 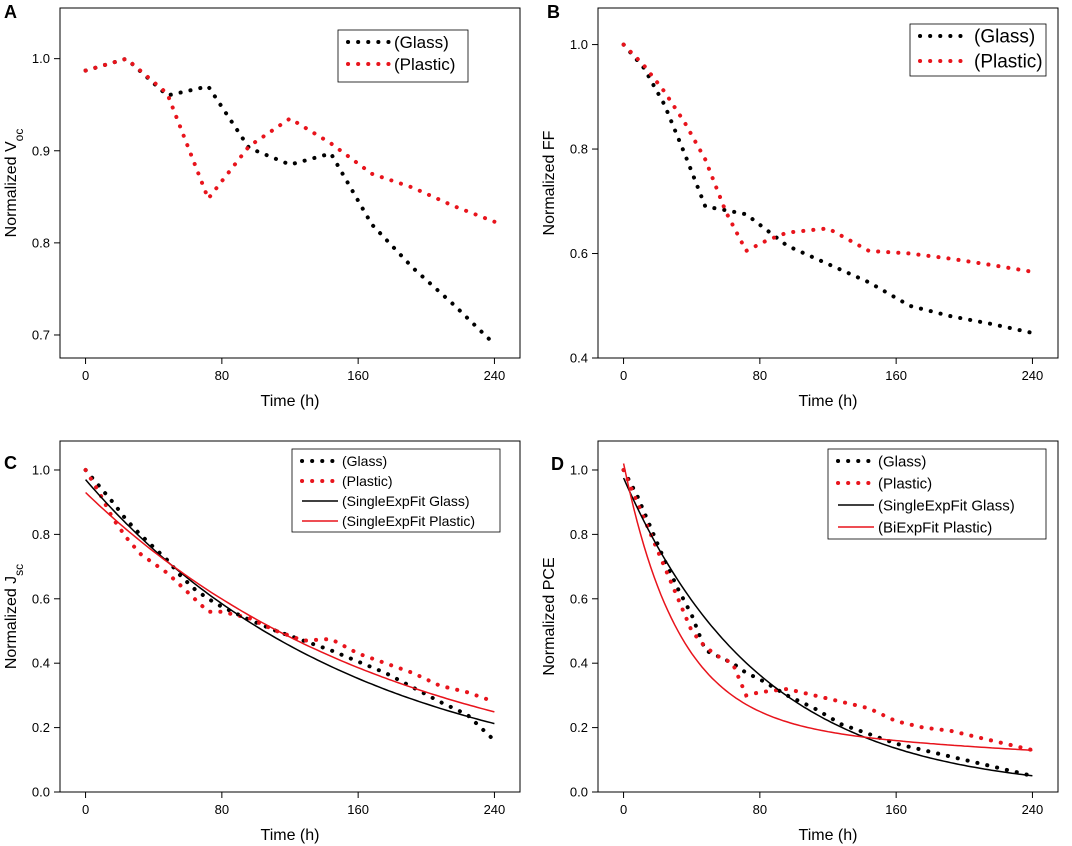 I want to click on panel-label: C, so click(x=10, y=463).